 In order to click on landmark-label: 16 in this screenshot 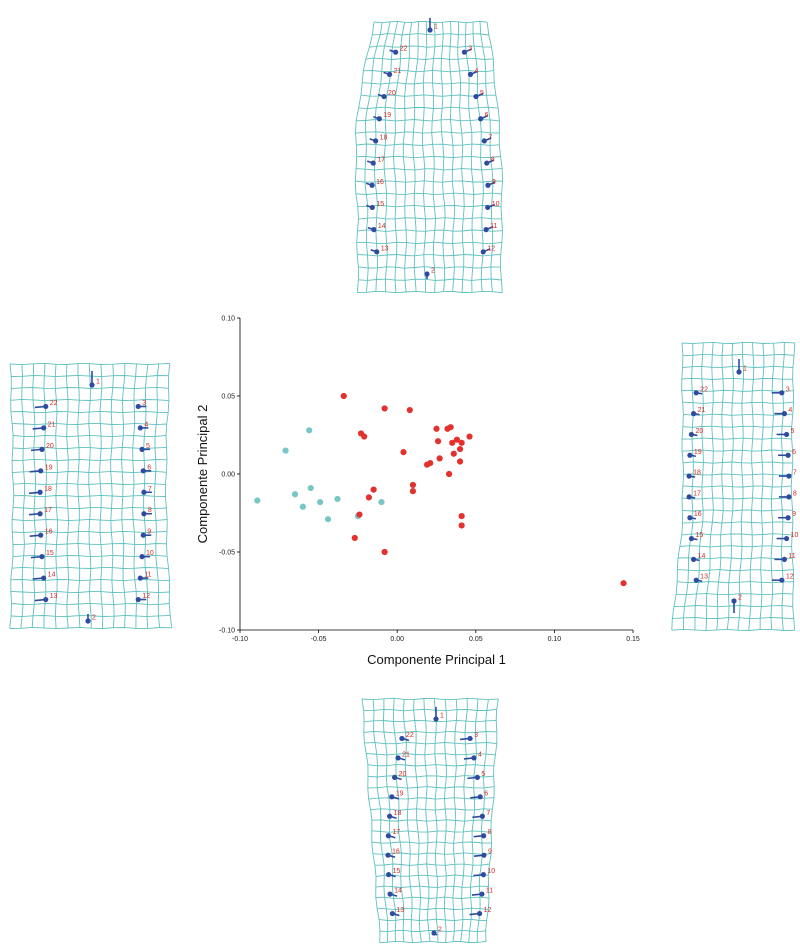, I will do `click(380, 182)`.